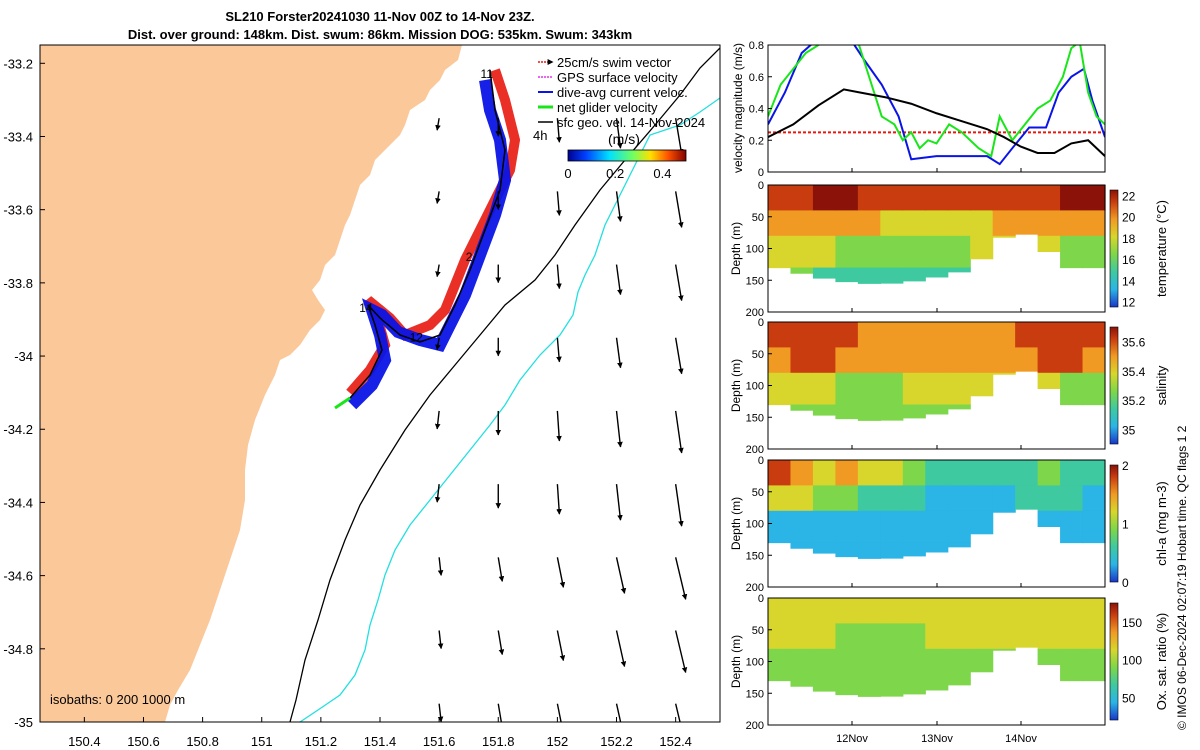 Image resolution: width=1200 pixels, height=750 pixels. I want to click on net-velocity-arrow, so click(342, 403).